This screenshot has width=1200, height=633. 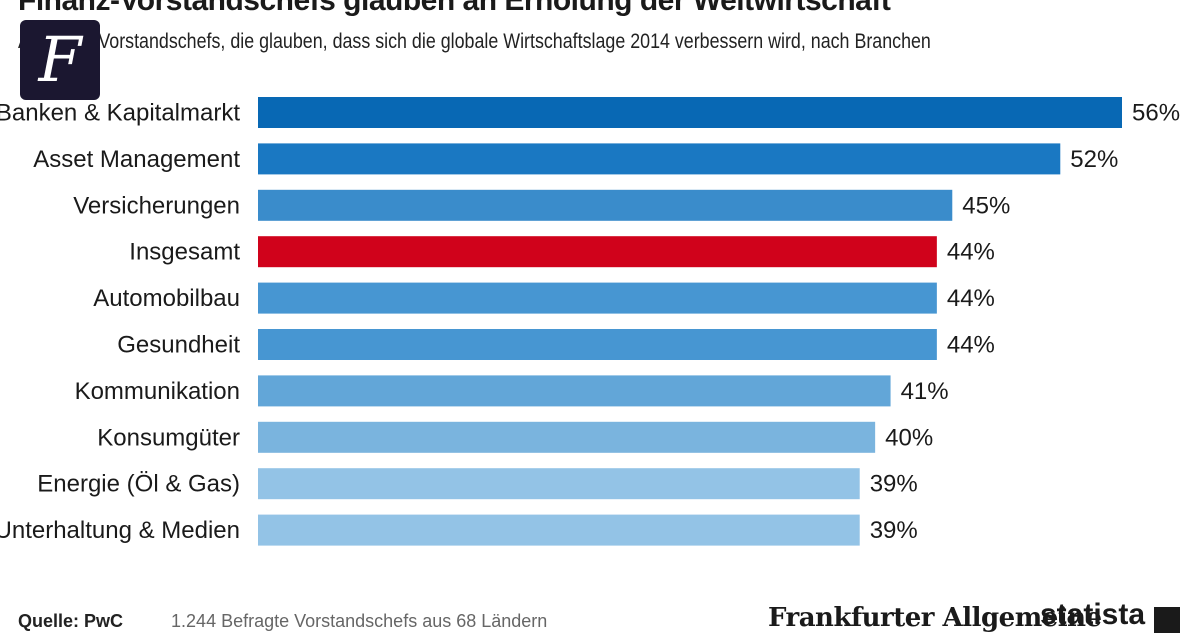 I want to click on category-label-4: Automobilbau, so click(x=166, y=298).